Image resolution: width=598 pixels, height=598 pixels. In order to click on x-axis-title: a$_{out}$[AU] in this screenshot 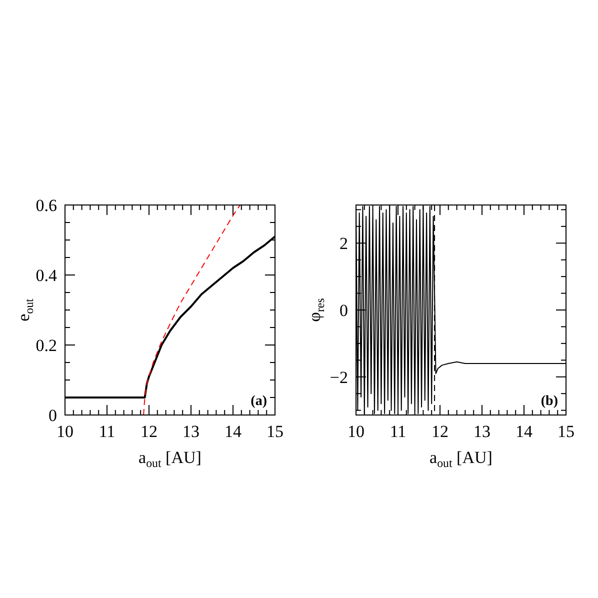, I will do `click(170, 459)`.